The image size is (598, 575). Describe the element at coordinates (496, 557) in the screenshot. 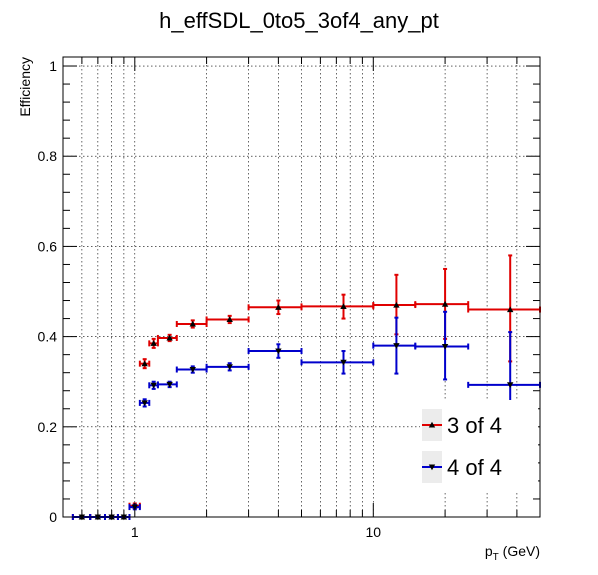

I see `x-axis-label-subscript: T` at that location.